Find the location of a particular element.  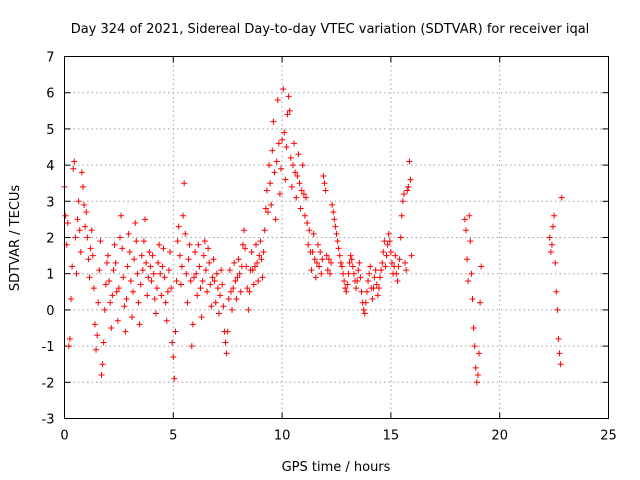

x-tick-label: 5 is located at coordinates (173, 436).